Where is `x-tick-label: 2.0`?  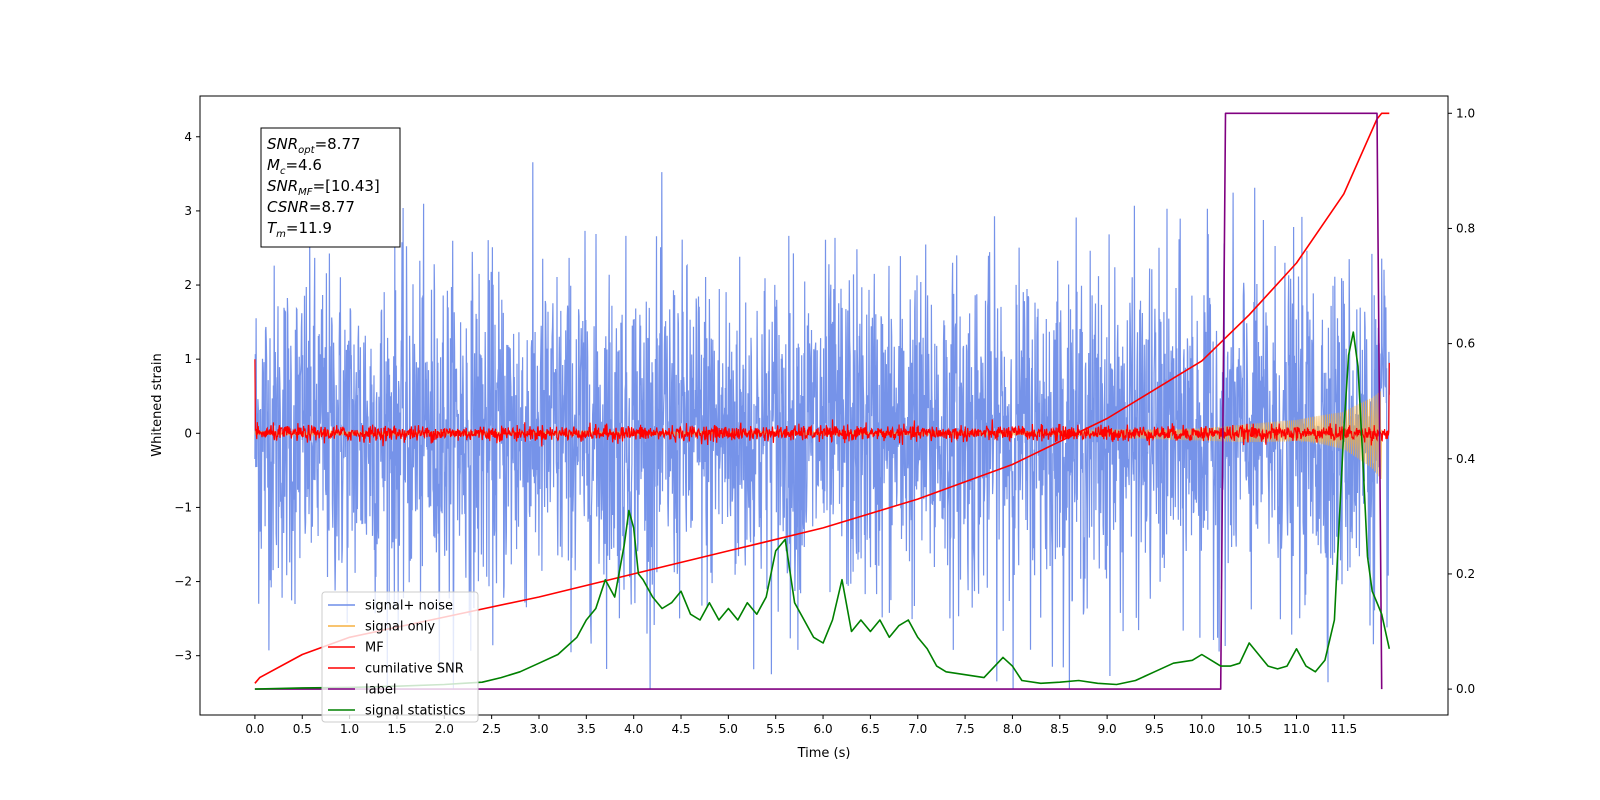 x-tick-label: 2.0 is located at coordinates (444, 729).